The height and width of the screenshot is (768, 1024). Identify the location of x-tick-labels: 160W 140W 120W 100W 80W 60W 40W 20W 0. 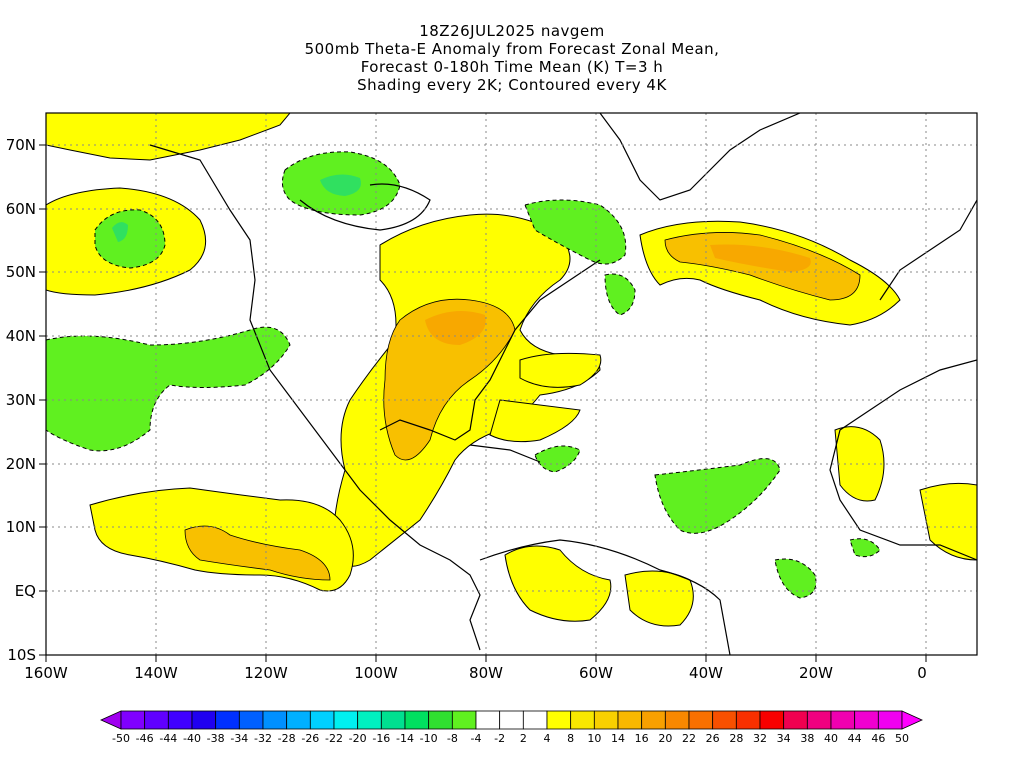
(475, 673).